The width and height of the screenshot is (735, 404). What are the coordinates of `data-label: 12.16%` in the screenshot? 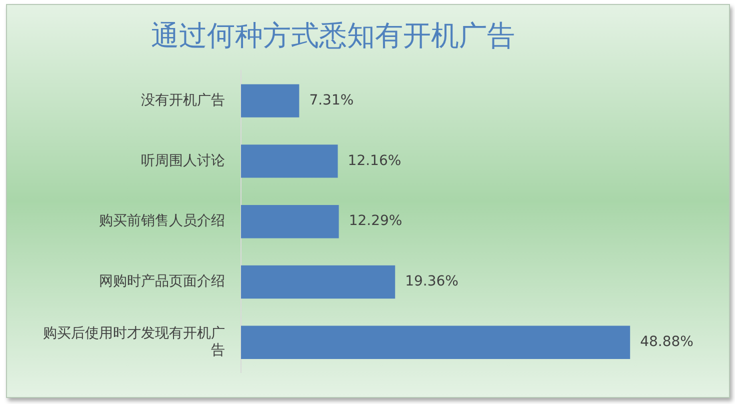 It's located at (375, 160).